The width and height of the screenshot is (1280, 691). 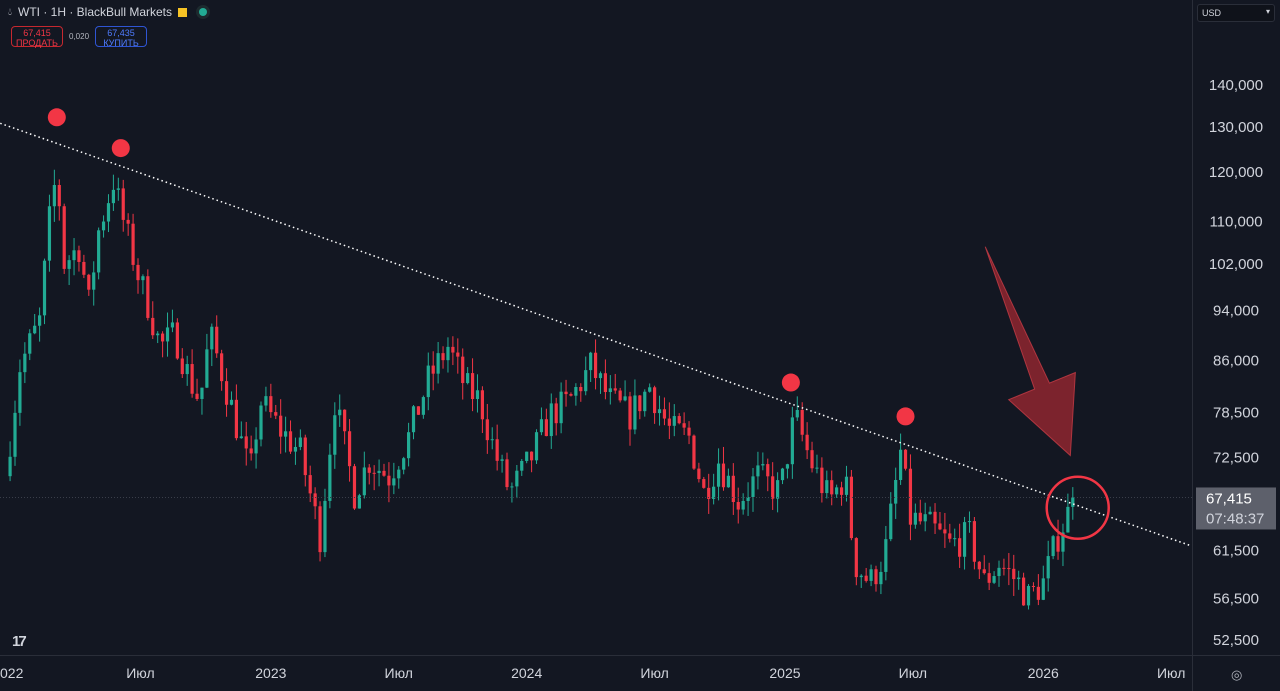 What do you see at coordinates (1212, 13) in the screenshot?
I see `currency-value: USD` at bounding box center [1212, 13].